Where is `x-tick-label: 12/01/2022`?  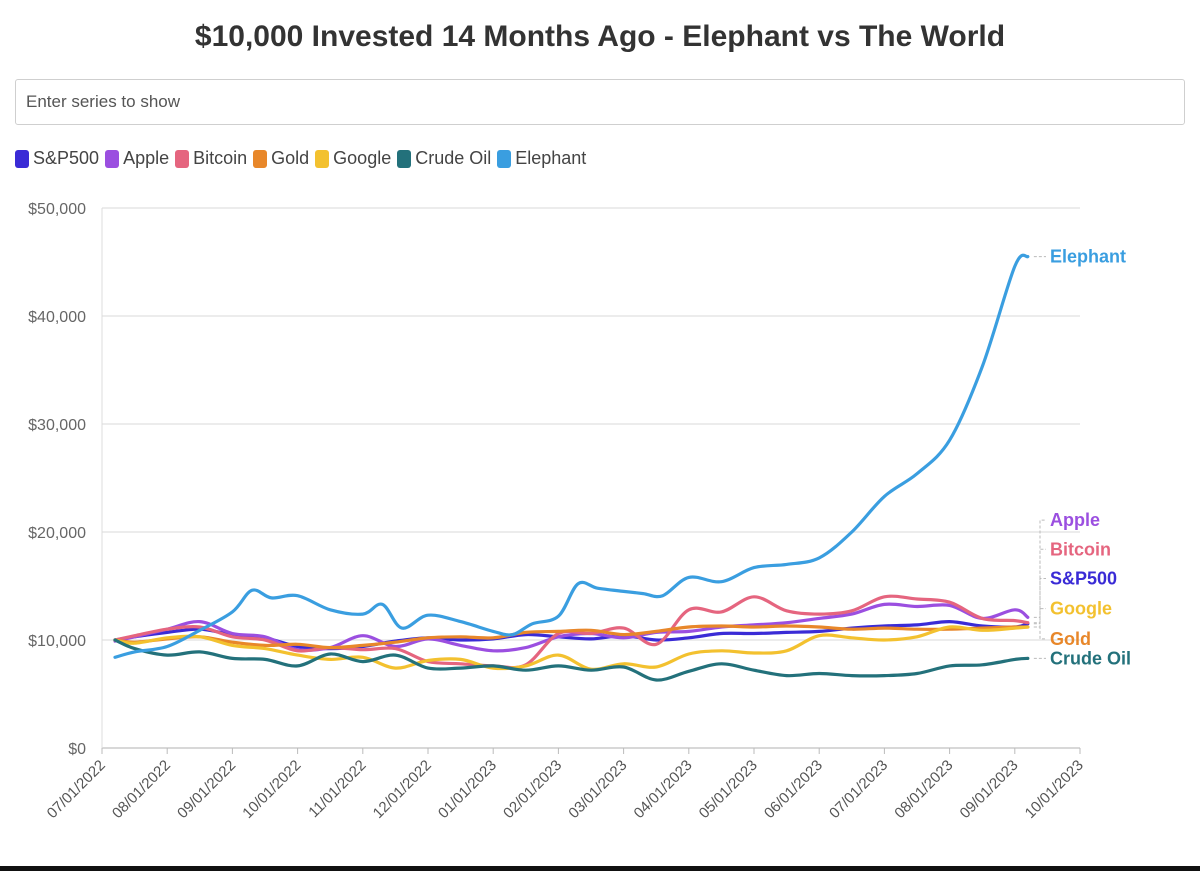
x-tick-label: 12/01/2022 is located at coordinates (402, 789).